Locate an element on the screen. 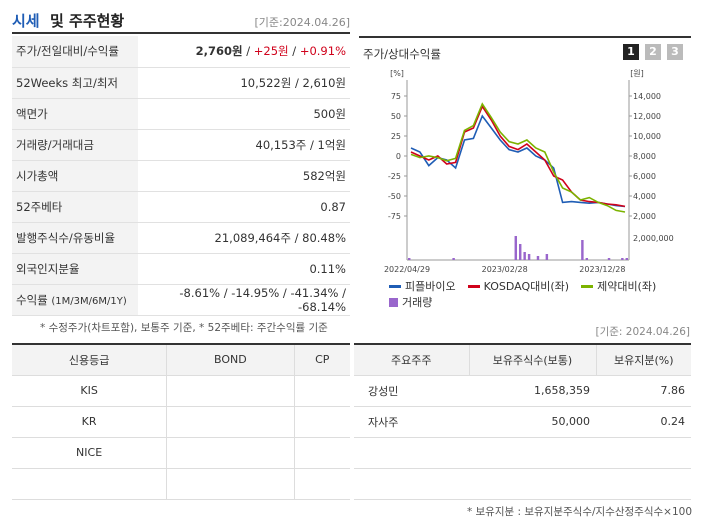 The height and width of the screenshot is (525, 702). right-tick-label: 12,000 is located at coordinates (647, 116).